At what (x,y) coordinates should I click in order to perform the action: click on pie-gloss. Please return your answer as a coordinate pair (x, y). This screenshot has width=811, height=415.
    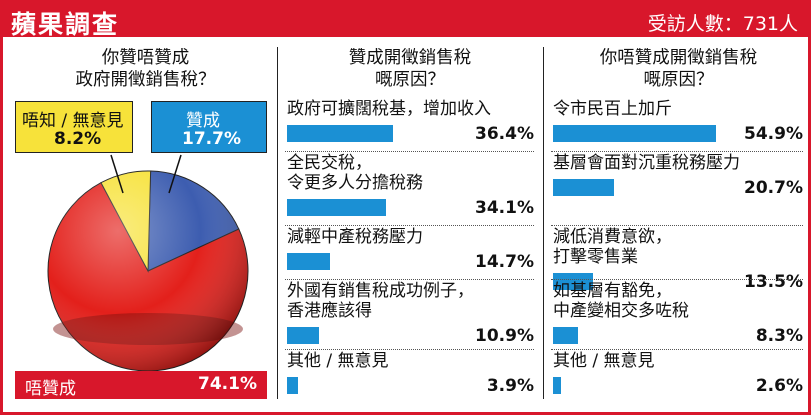
    Looking at the image, I should click on (148, 271).